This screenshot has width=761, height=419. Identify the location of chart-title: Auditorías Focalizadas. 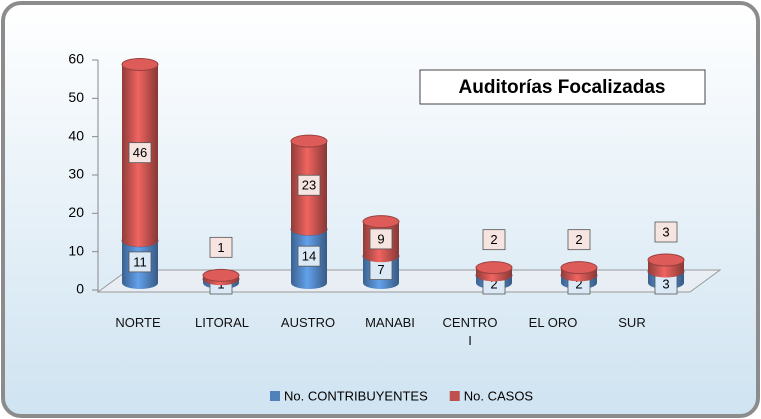
(562, 87).